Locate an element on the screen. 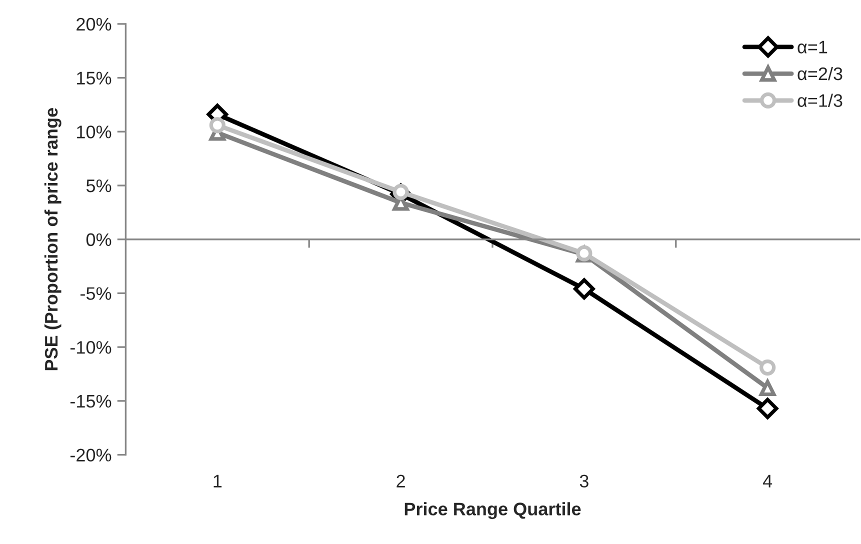  x-tick-label: 2 is located at coordinates (400, 481).